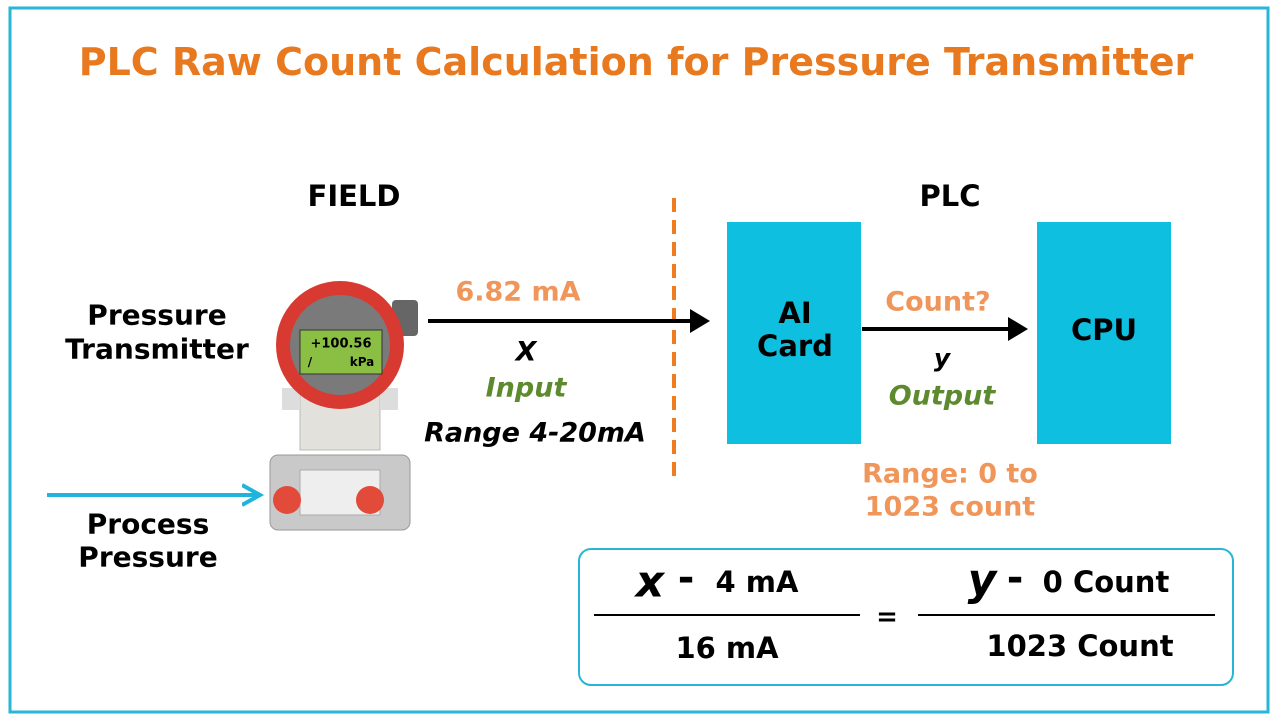 This screenshot has width=1280, height=720. What do you see at coordinates (795, 346) in the screenshot?
I see `node-label: Card` at bounding box center [795, 346].